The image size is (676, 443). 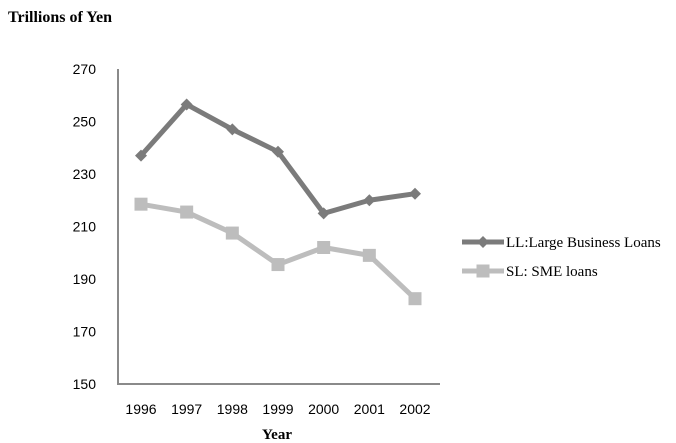 What do you see at coordinates (277, 435) in the screenshot?
I see `x-axis-title: Year` at bounding box center [277, 435].